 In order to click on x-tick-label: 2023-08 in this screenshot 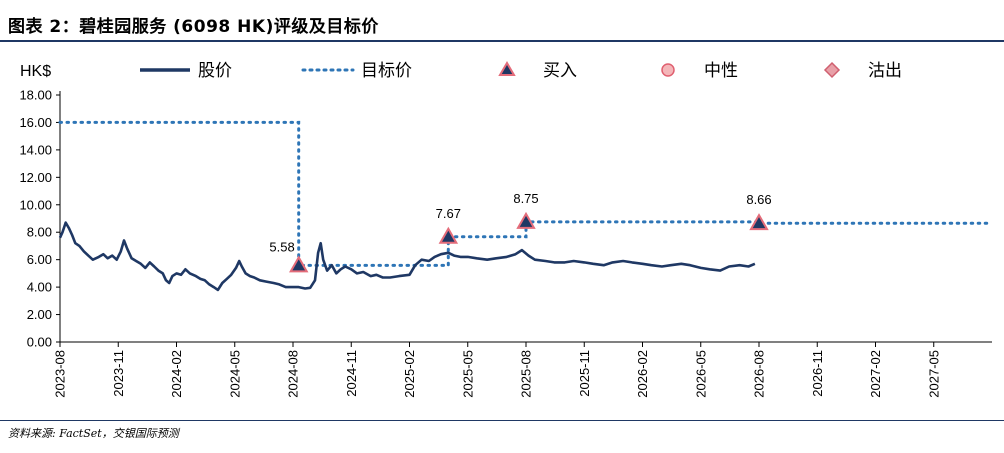, I will do `click(60, 374)`.